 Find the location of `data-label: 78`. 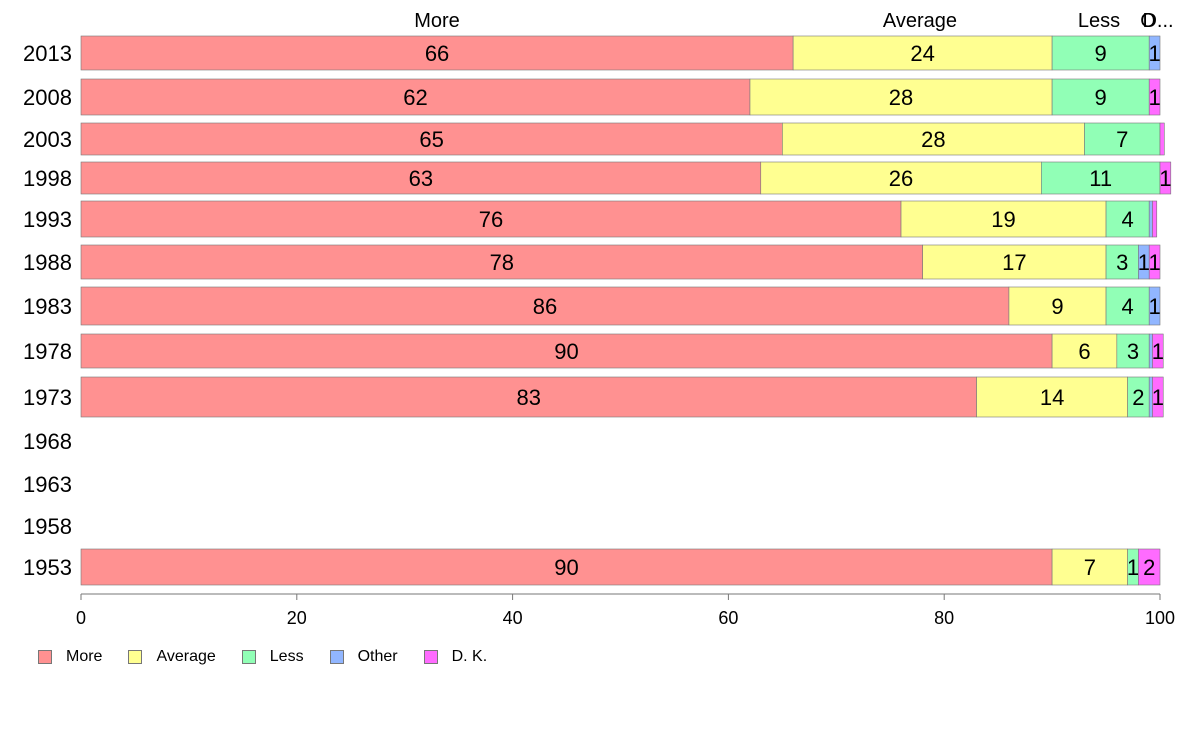

data-label: 78 is located at coordinates (502, 262).